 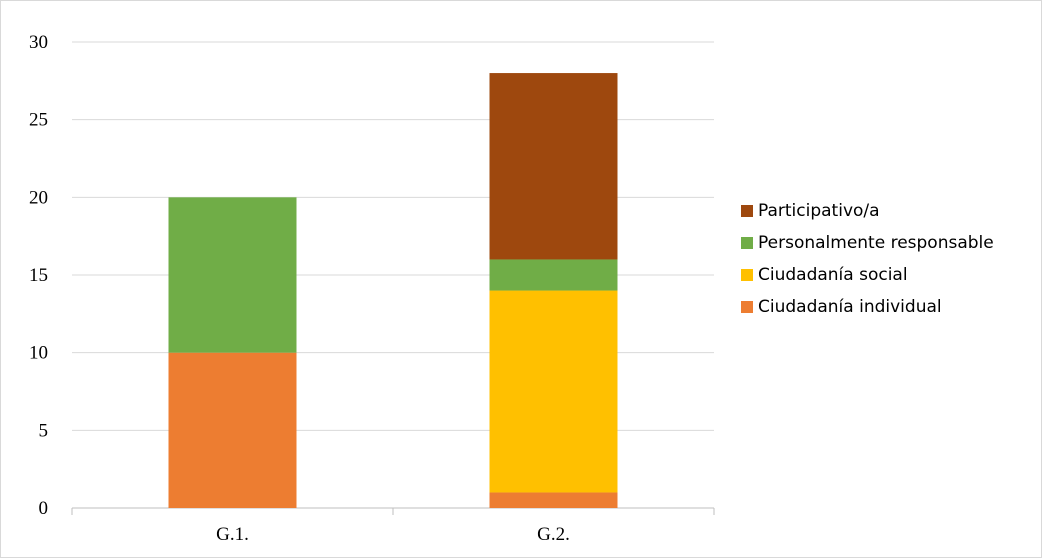 What do you see at coordinates (876, 243) in the screenshot?
I see `legend-label: Personalmente responsable` at bounding box center [876, 243].